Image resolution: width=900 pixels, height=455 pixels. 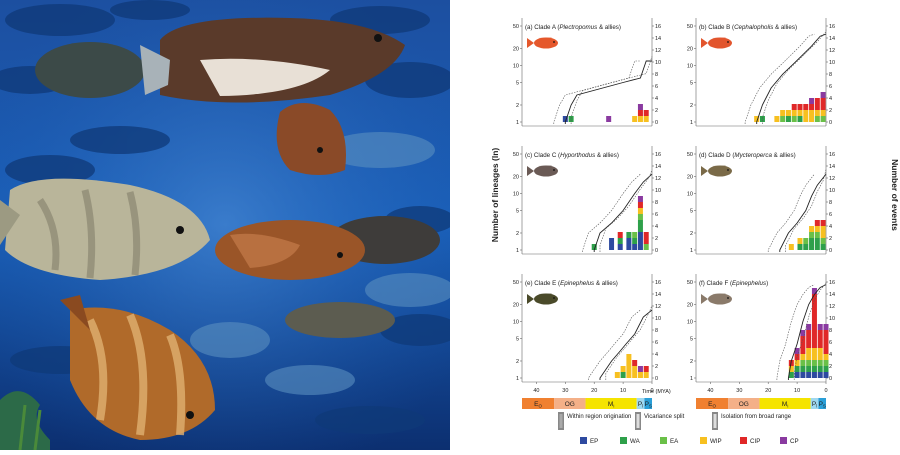 What do you see at coordinates (784, 404) in the screenshot?
I see `epoch-name: M` at bounding box center [784, 404].